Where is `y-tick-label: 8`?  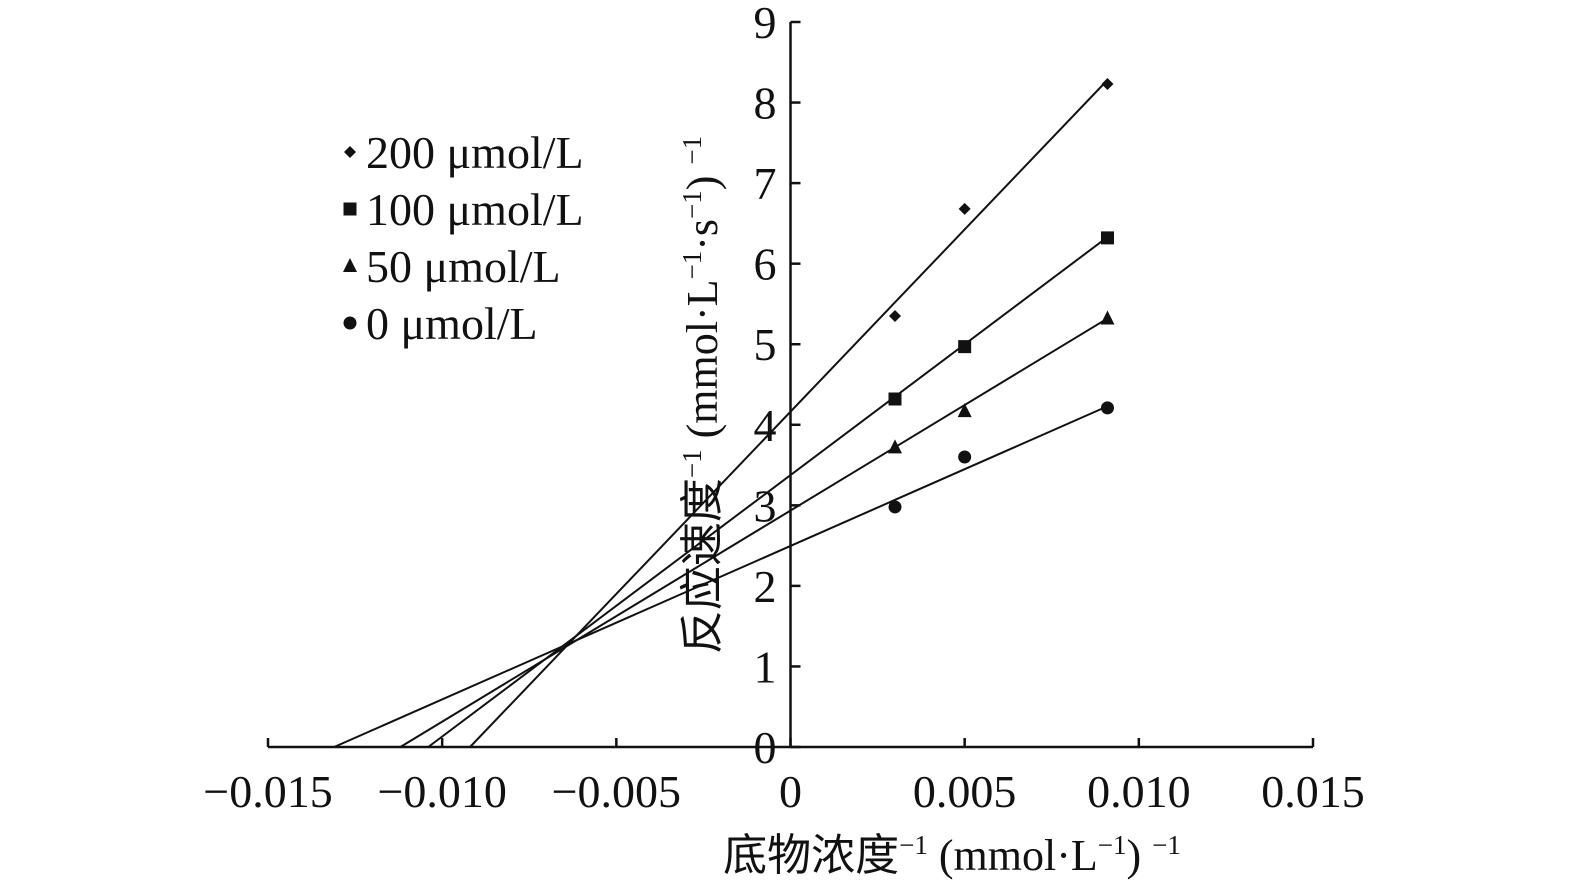 y-tick-label: 8 is located at coordinates (765, 103).